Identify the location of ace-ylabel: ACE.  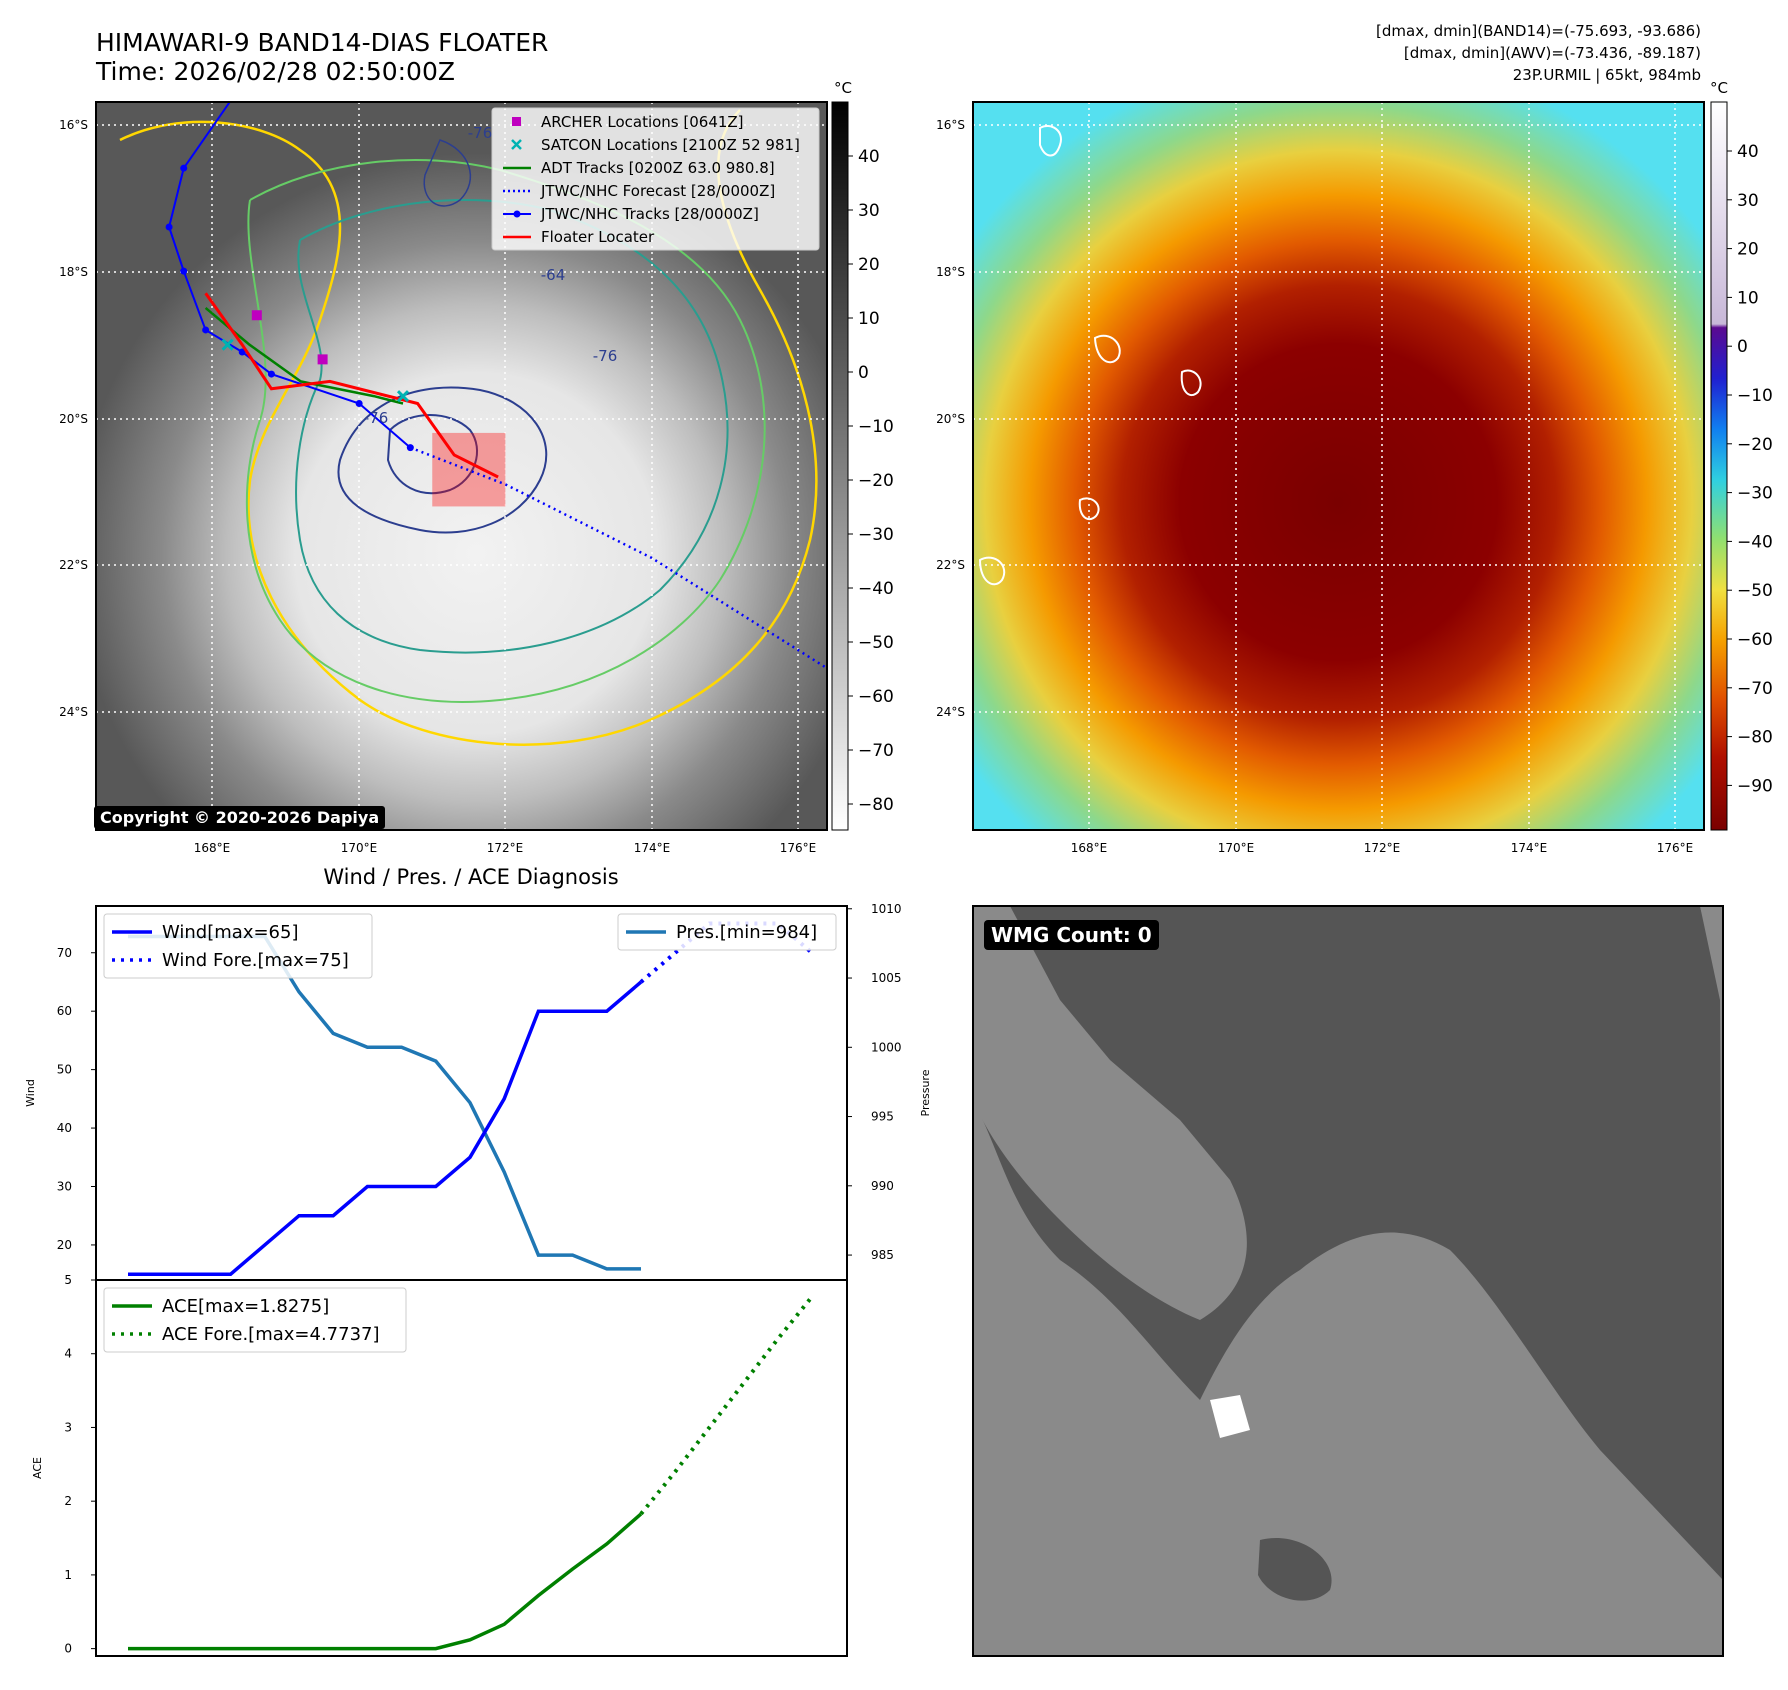
(37, 1468).